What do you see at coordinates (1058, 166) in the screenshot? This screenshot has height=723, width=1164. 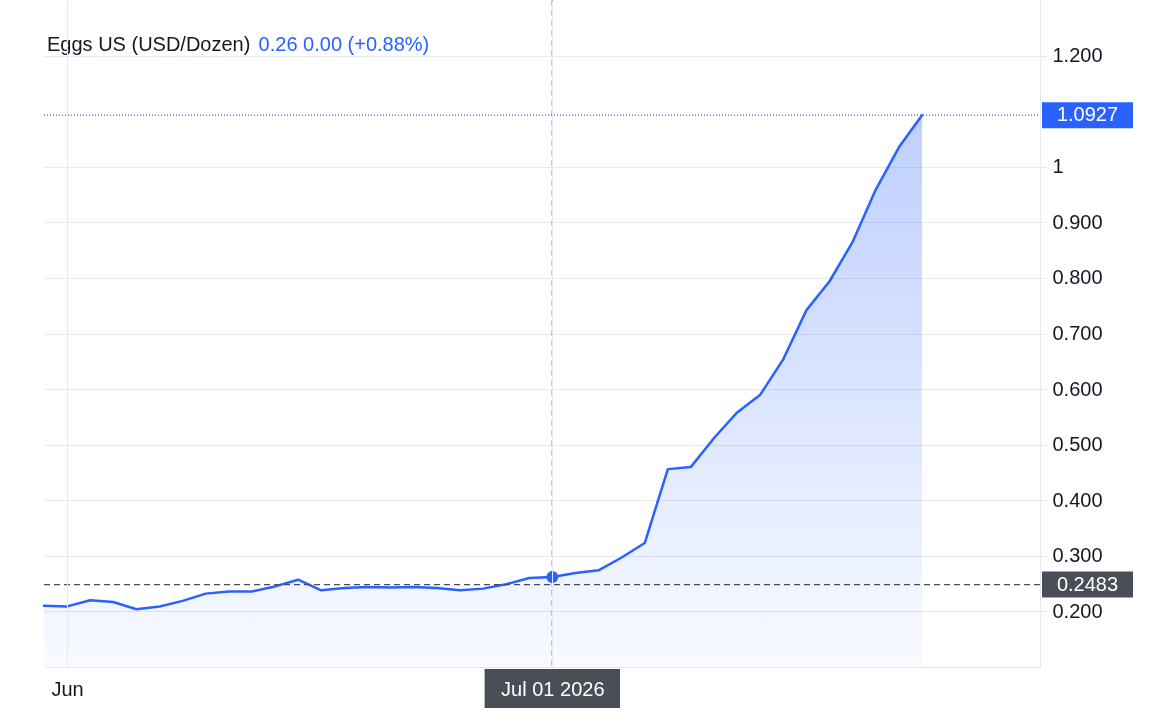 I see `y-tick-label: 1` at bounding box center [1058, 166].